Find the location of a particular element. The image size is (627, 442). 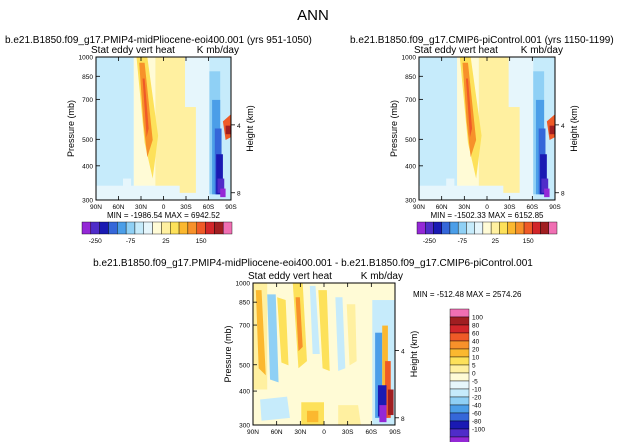

y-tick-label: 1000 is located at coordinates (86, 58).